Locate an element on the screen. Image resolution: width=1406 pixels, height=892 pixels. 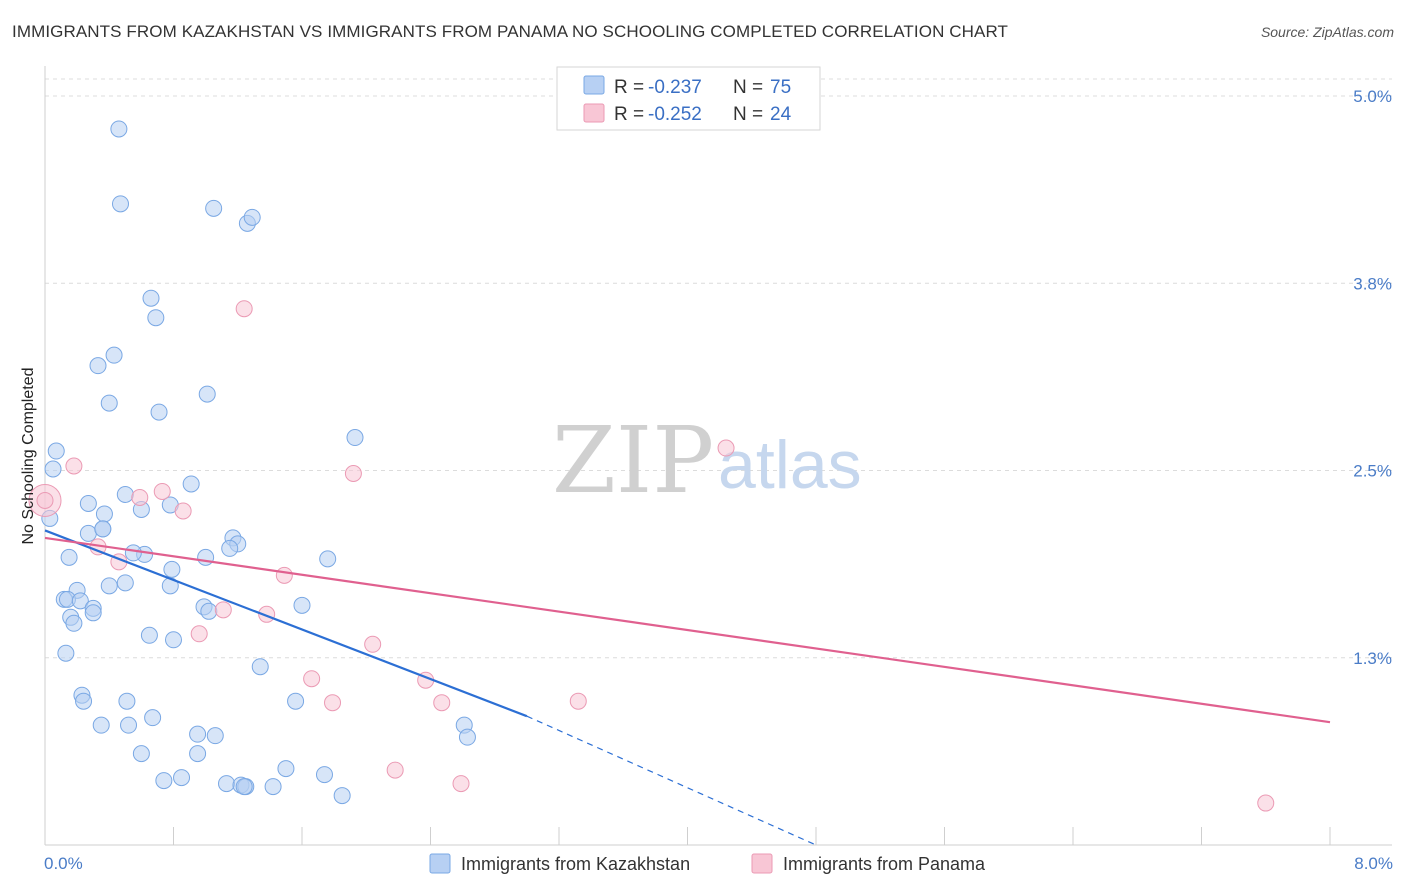
x-tick-label-right: 8.0% is located at coordinates (1373, 863).